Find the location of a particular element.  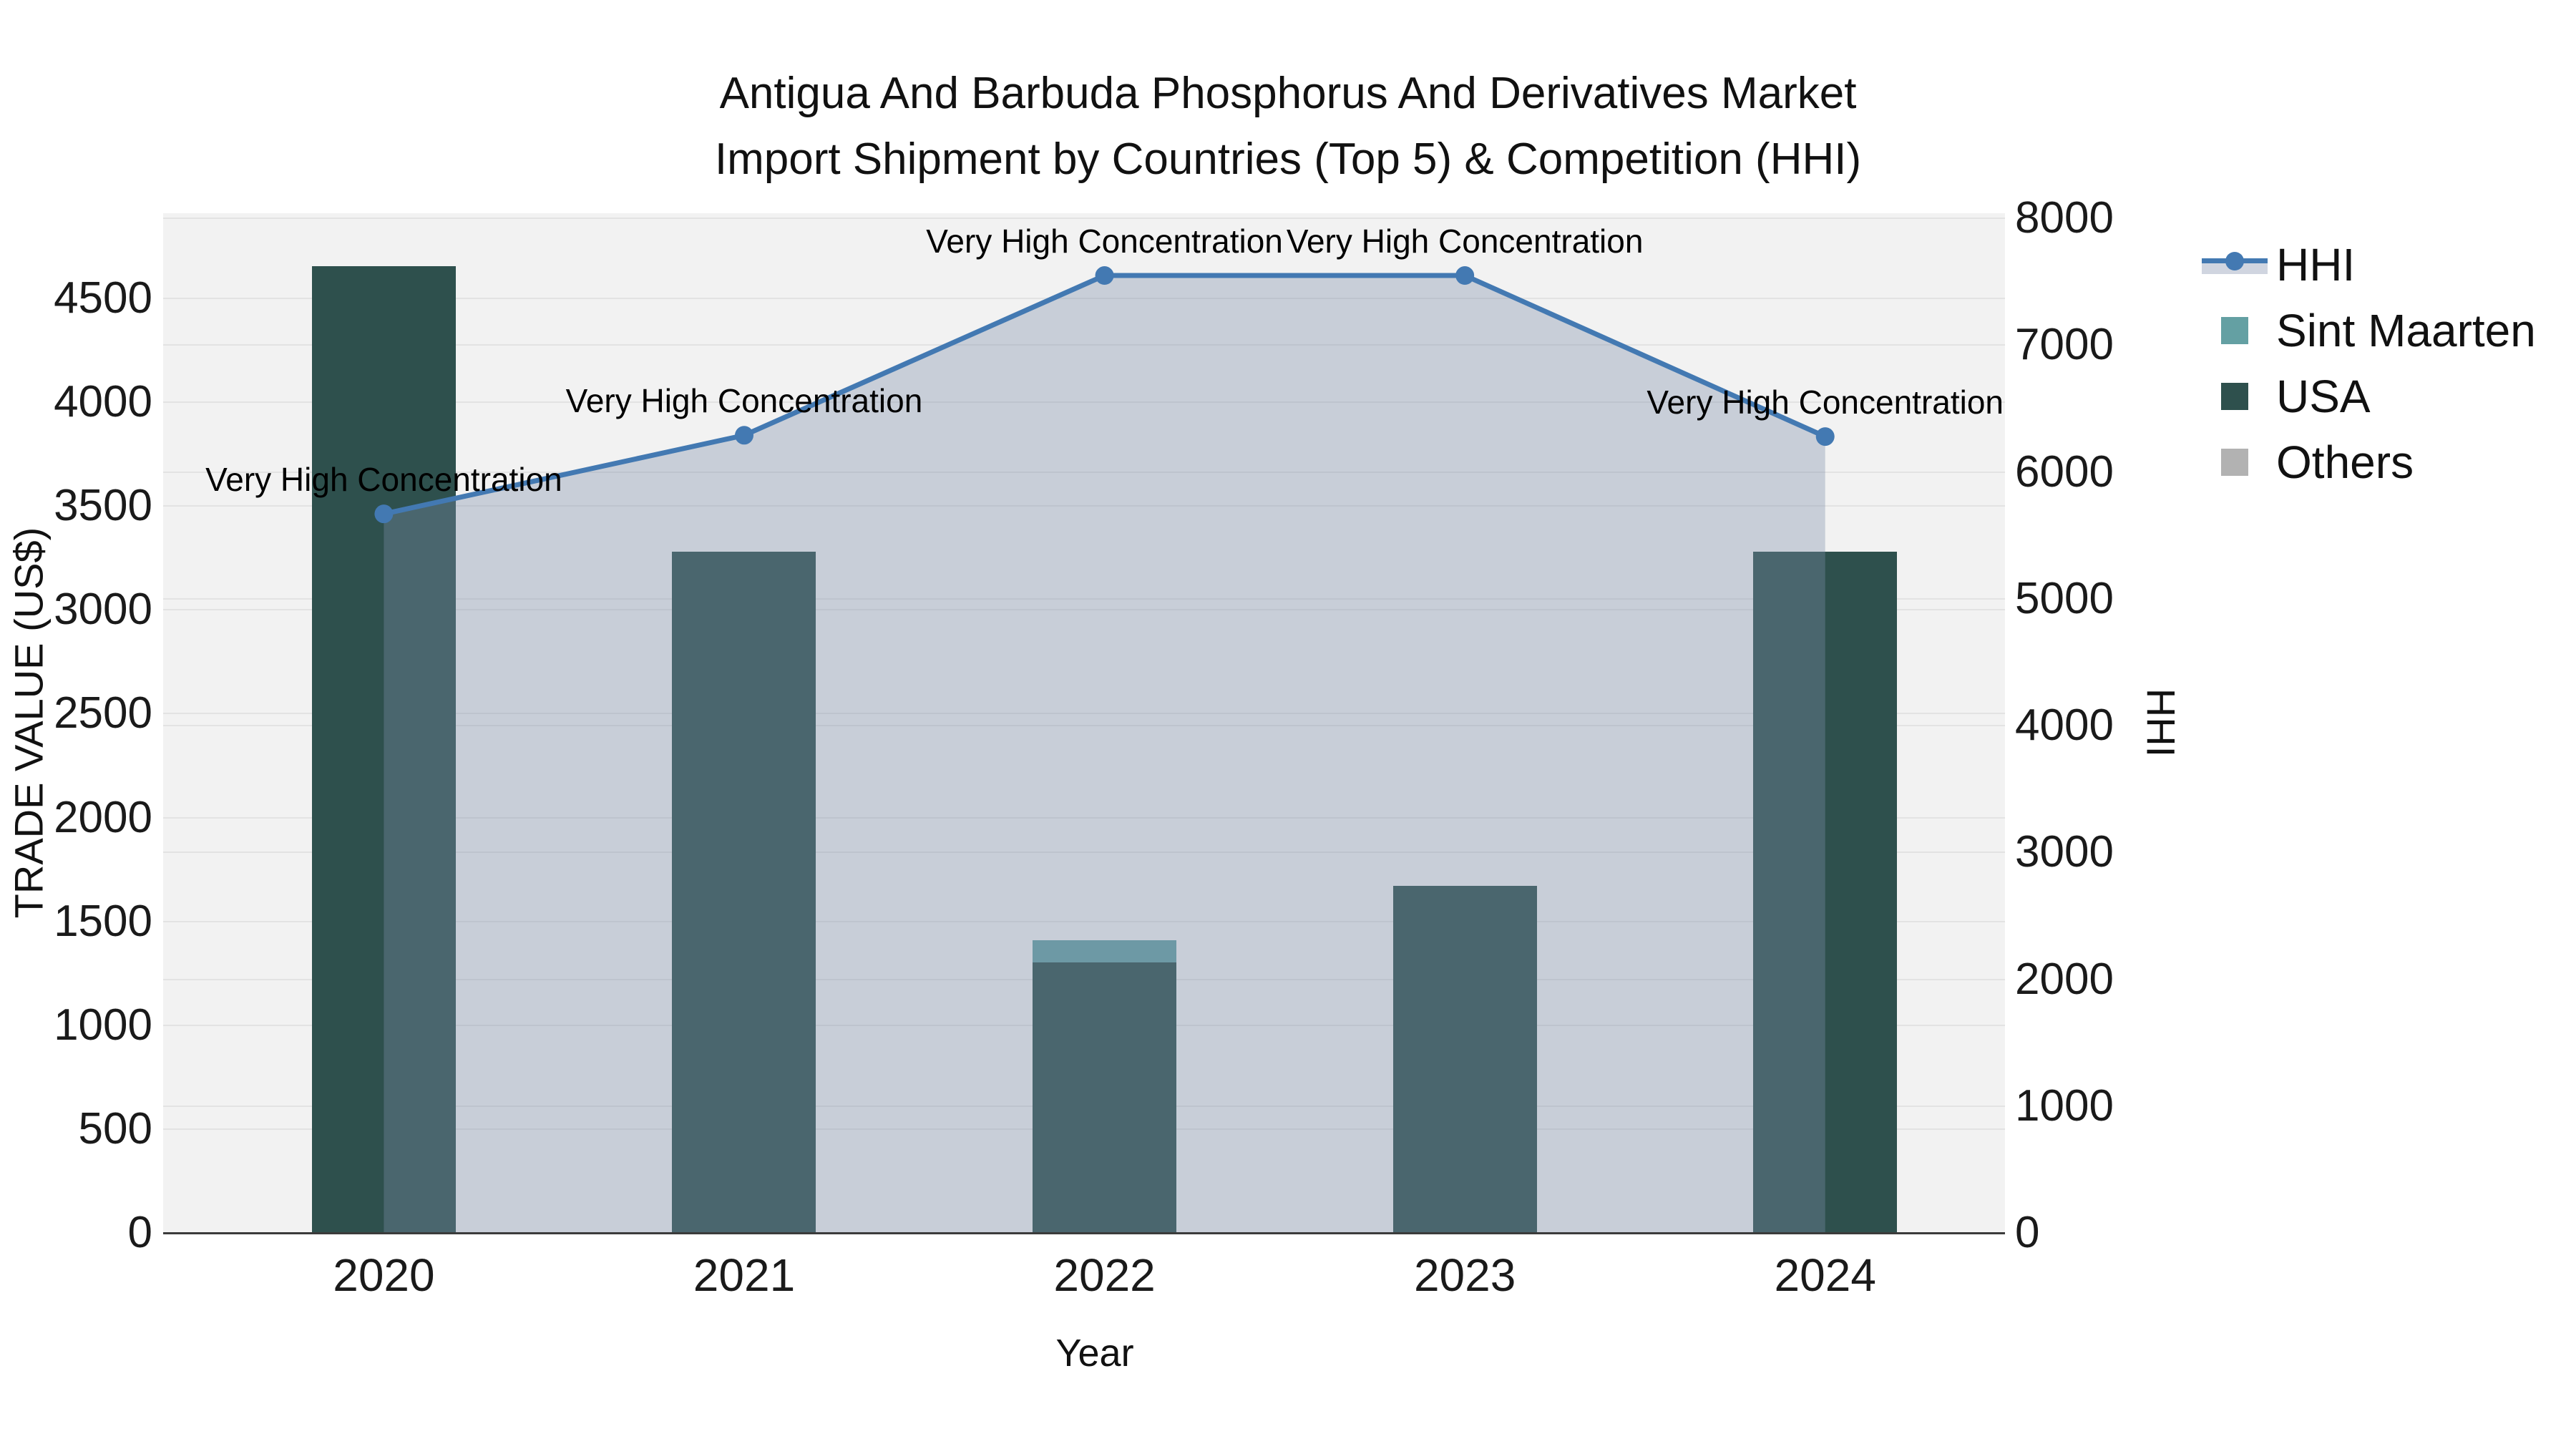

legend-item-others: Others is located at coordinates (2365, 462).